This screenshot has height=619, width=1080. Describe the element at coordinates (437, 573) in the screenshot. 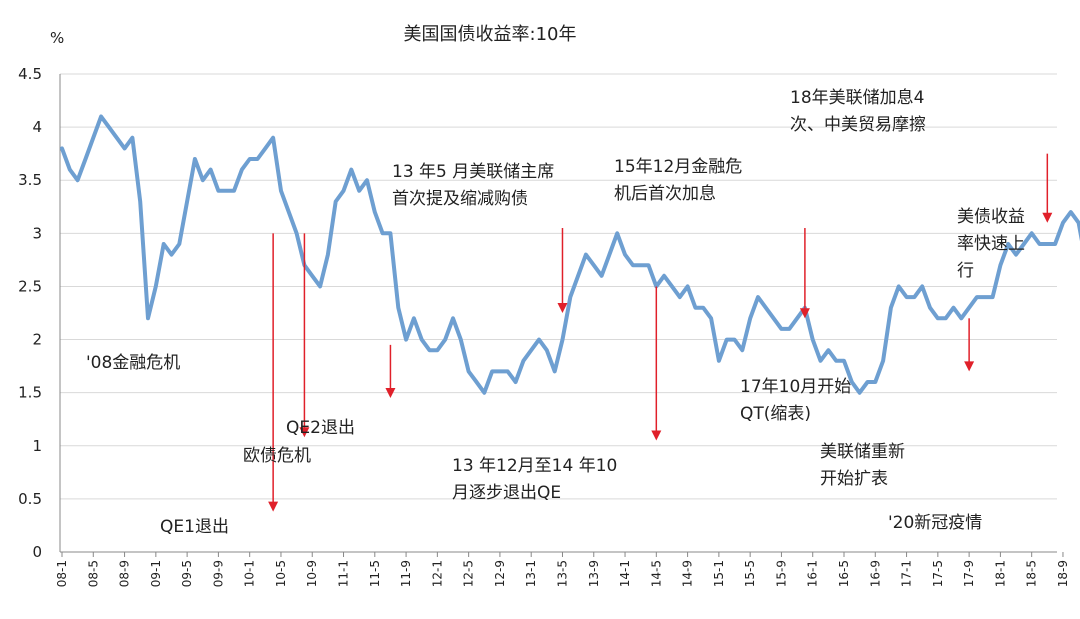

I see `x-tick-label: 12-1` at that location.